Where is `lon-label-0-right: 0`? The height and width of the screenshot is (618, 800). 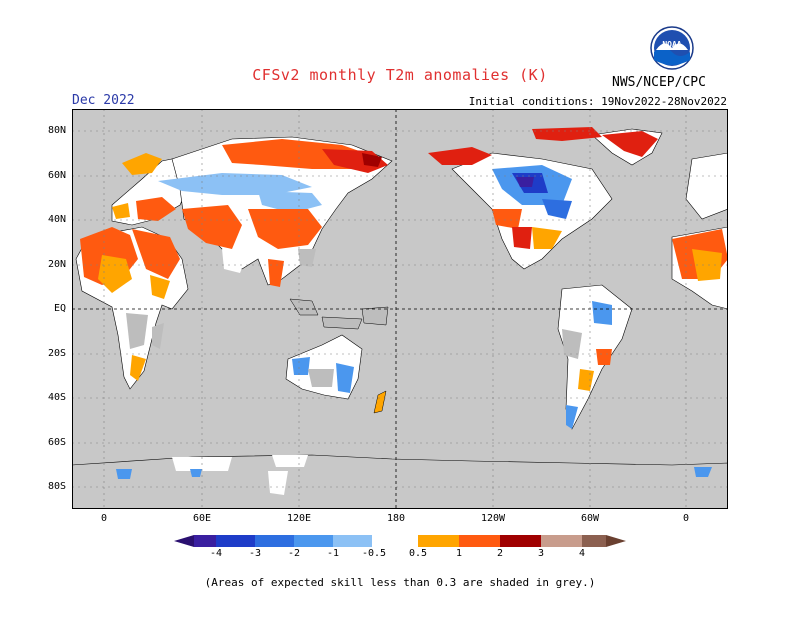 lon-label-0-right: 0 is located at coordinates (686, 518).